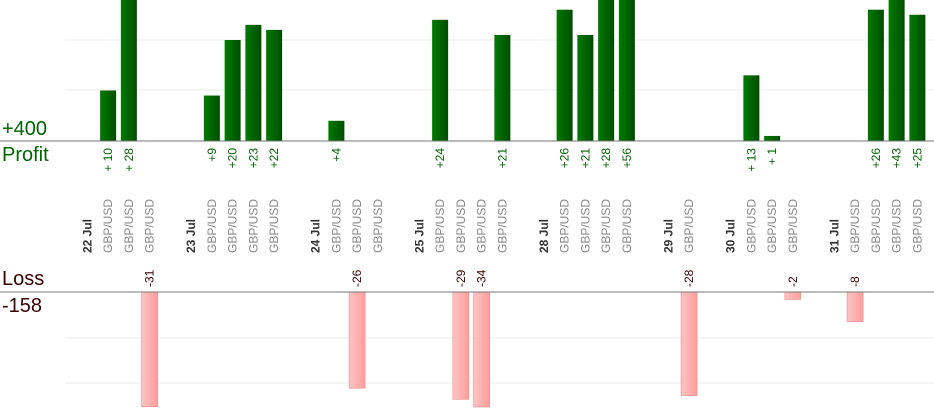 The image size is (934, 420). I want to click on profit-value-label: +43, so click(897, 158).